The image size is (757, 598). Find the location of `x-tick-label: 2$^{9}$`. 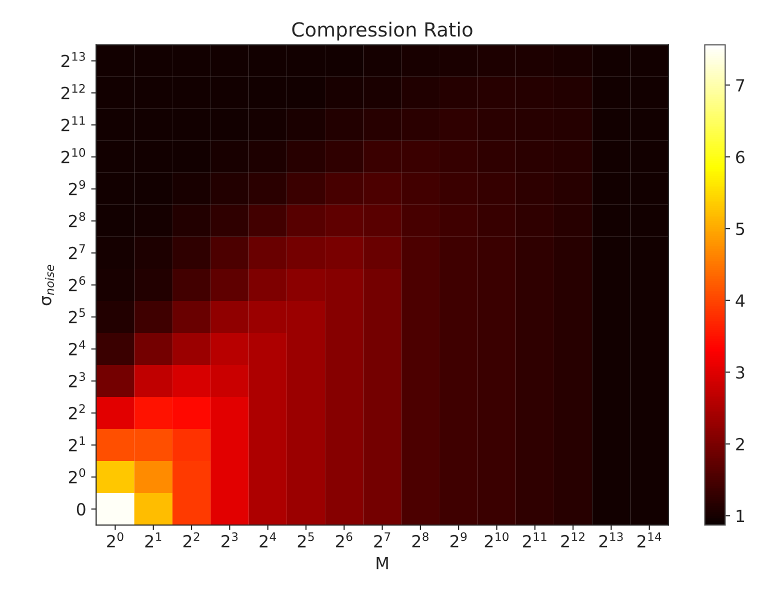

x-tick-label: 2$^{9}$ is located at coordinates (458, 540).